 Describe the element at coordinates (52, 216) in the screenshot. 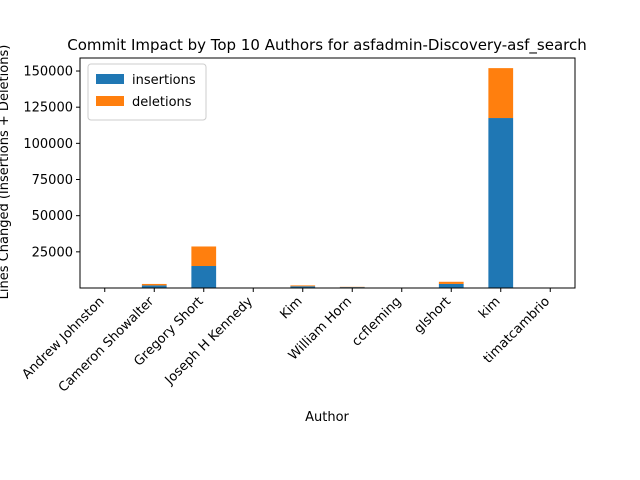

I see `y-tick-label-1: 50000` at that location.